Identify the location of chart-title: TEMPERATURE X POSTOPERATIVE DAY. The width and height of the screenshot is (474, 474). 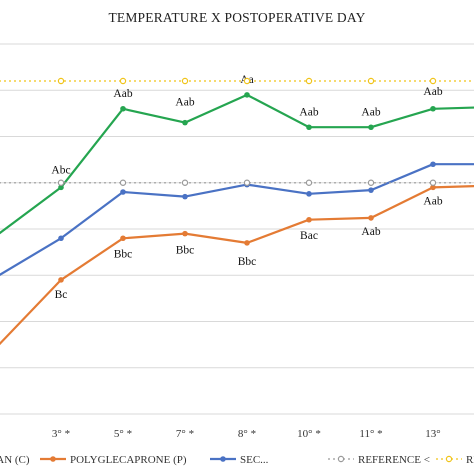
(237, 17).